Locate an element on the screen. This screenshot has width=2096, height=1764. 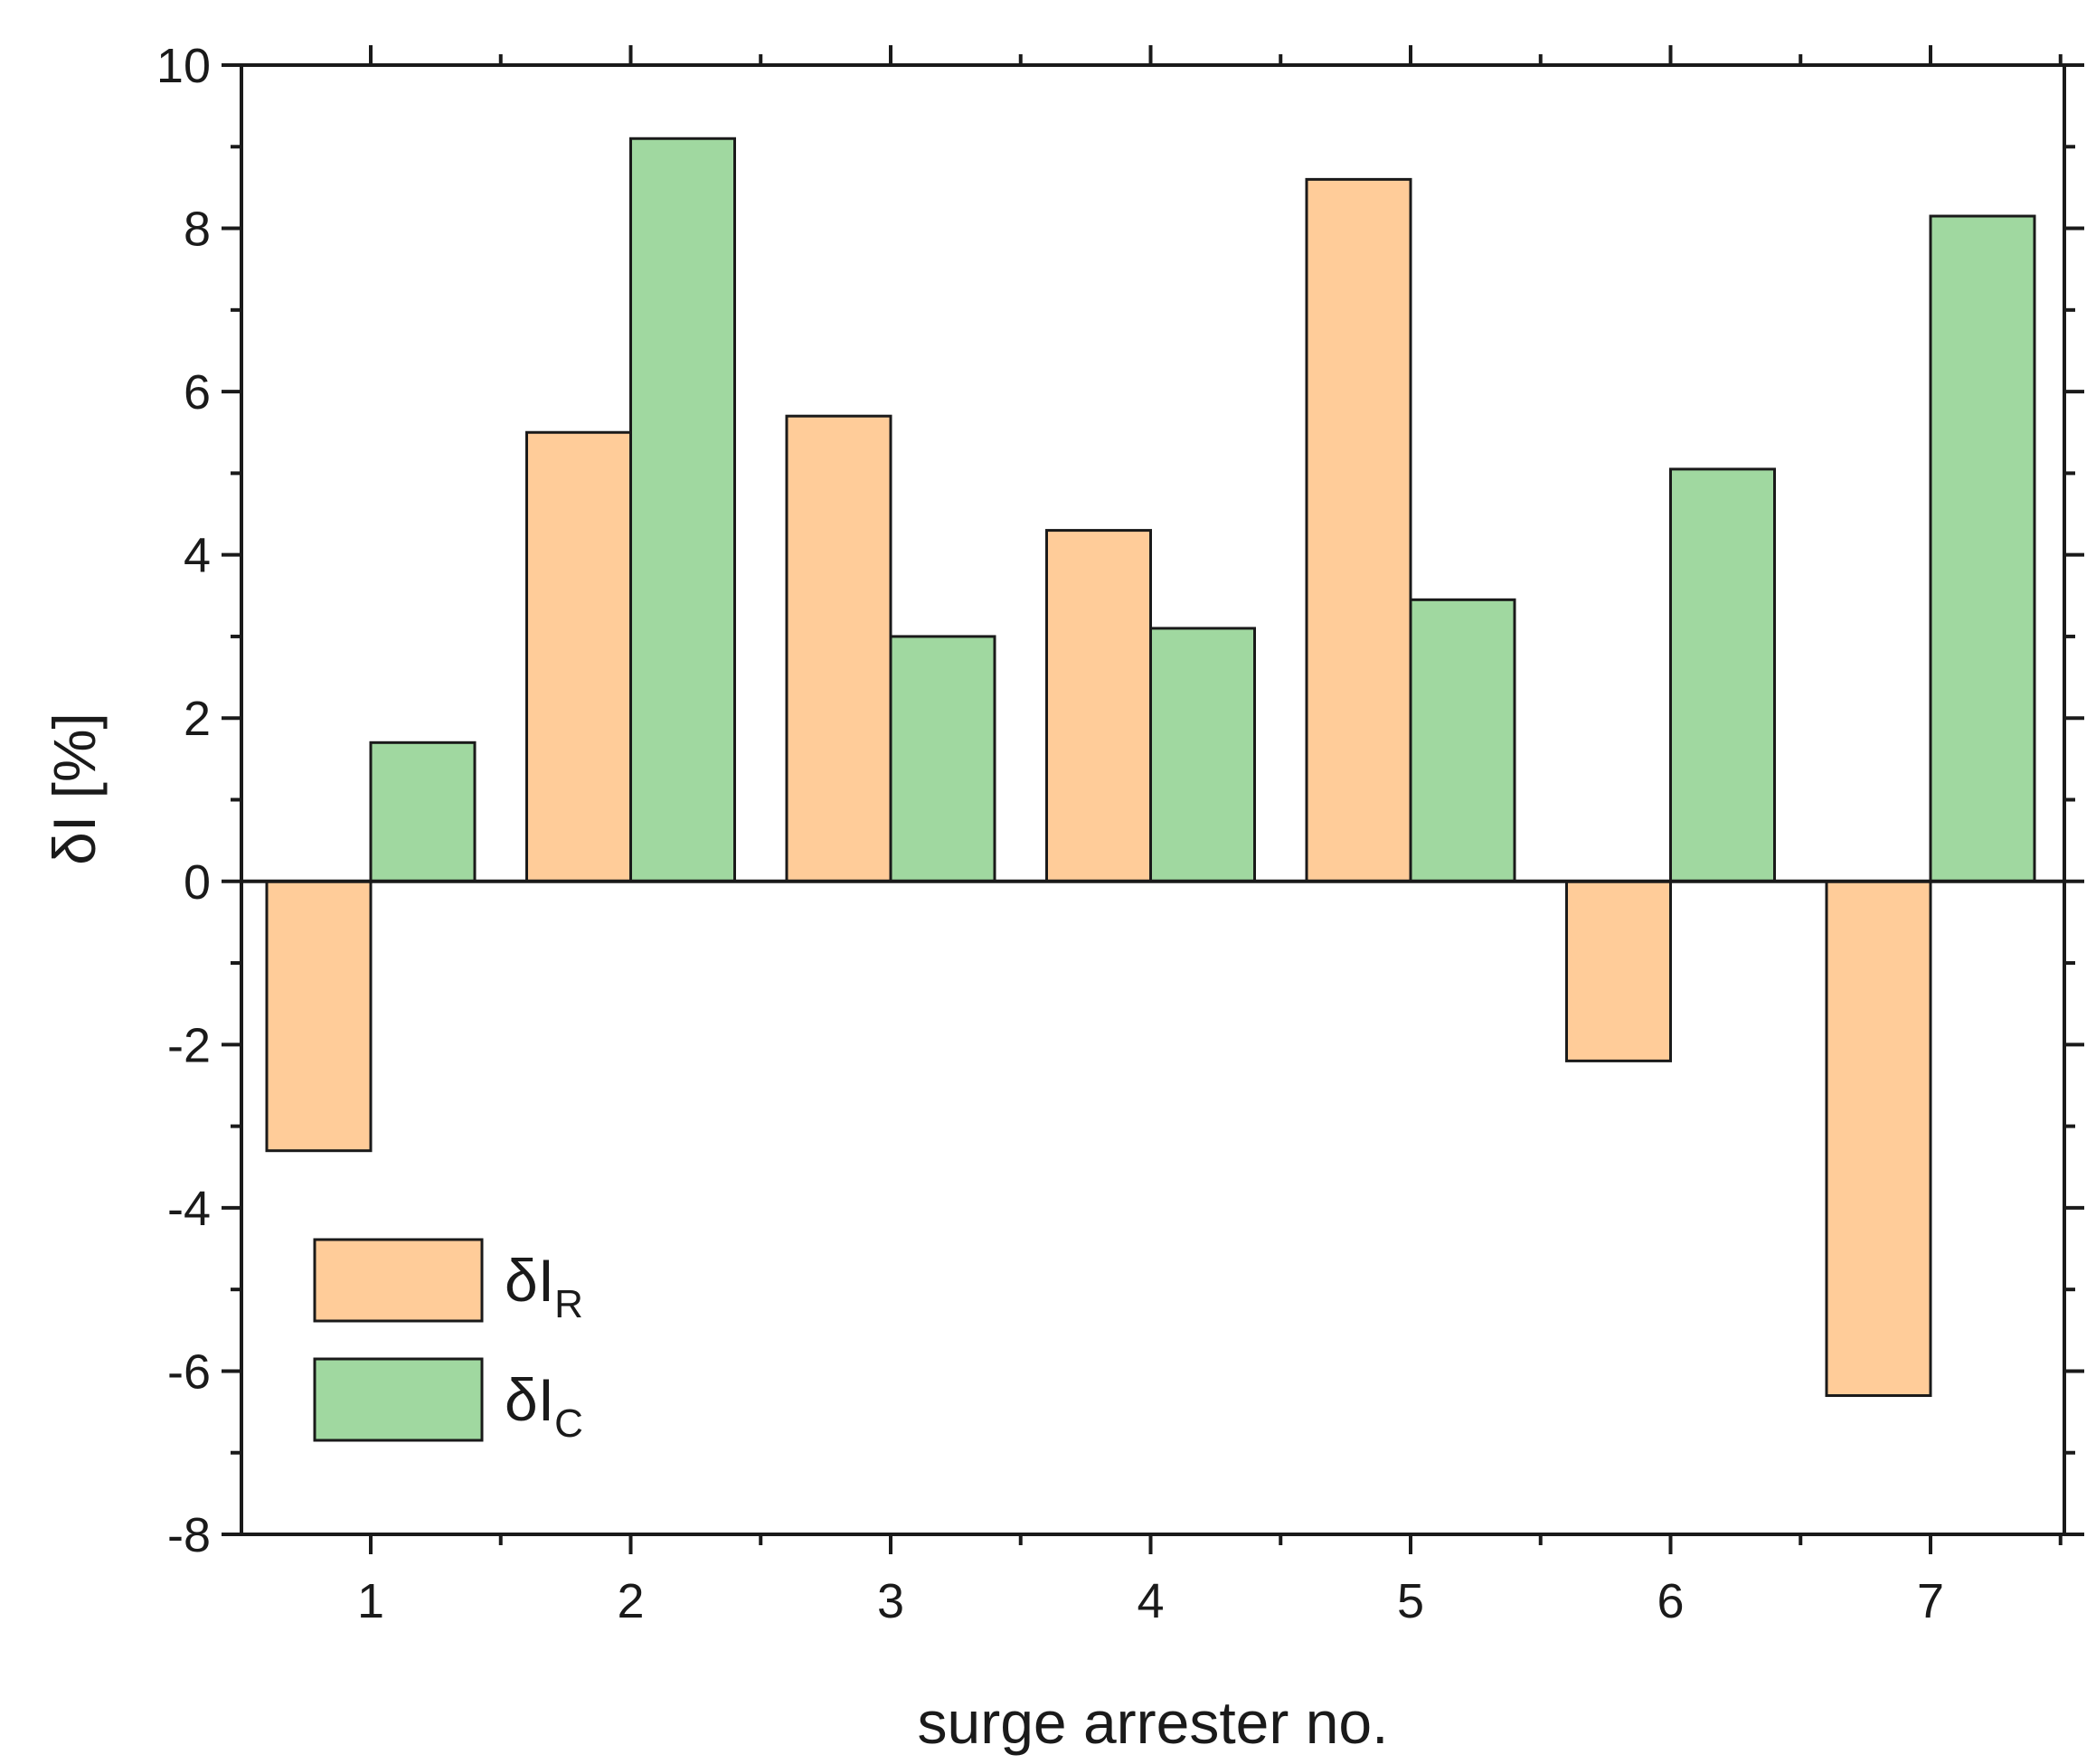
y-tick-label: -8 is located at coordinates (189, 1535).